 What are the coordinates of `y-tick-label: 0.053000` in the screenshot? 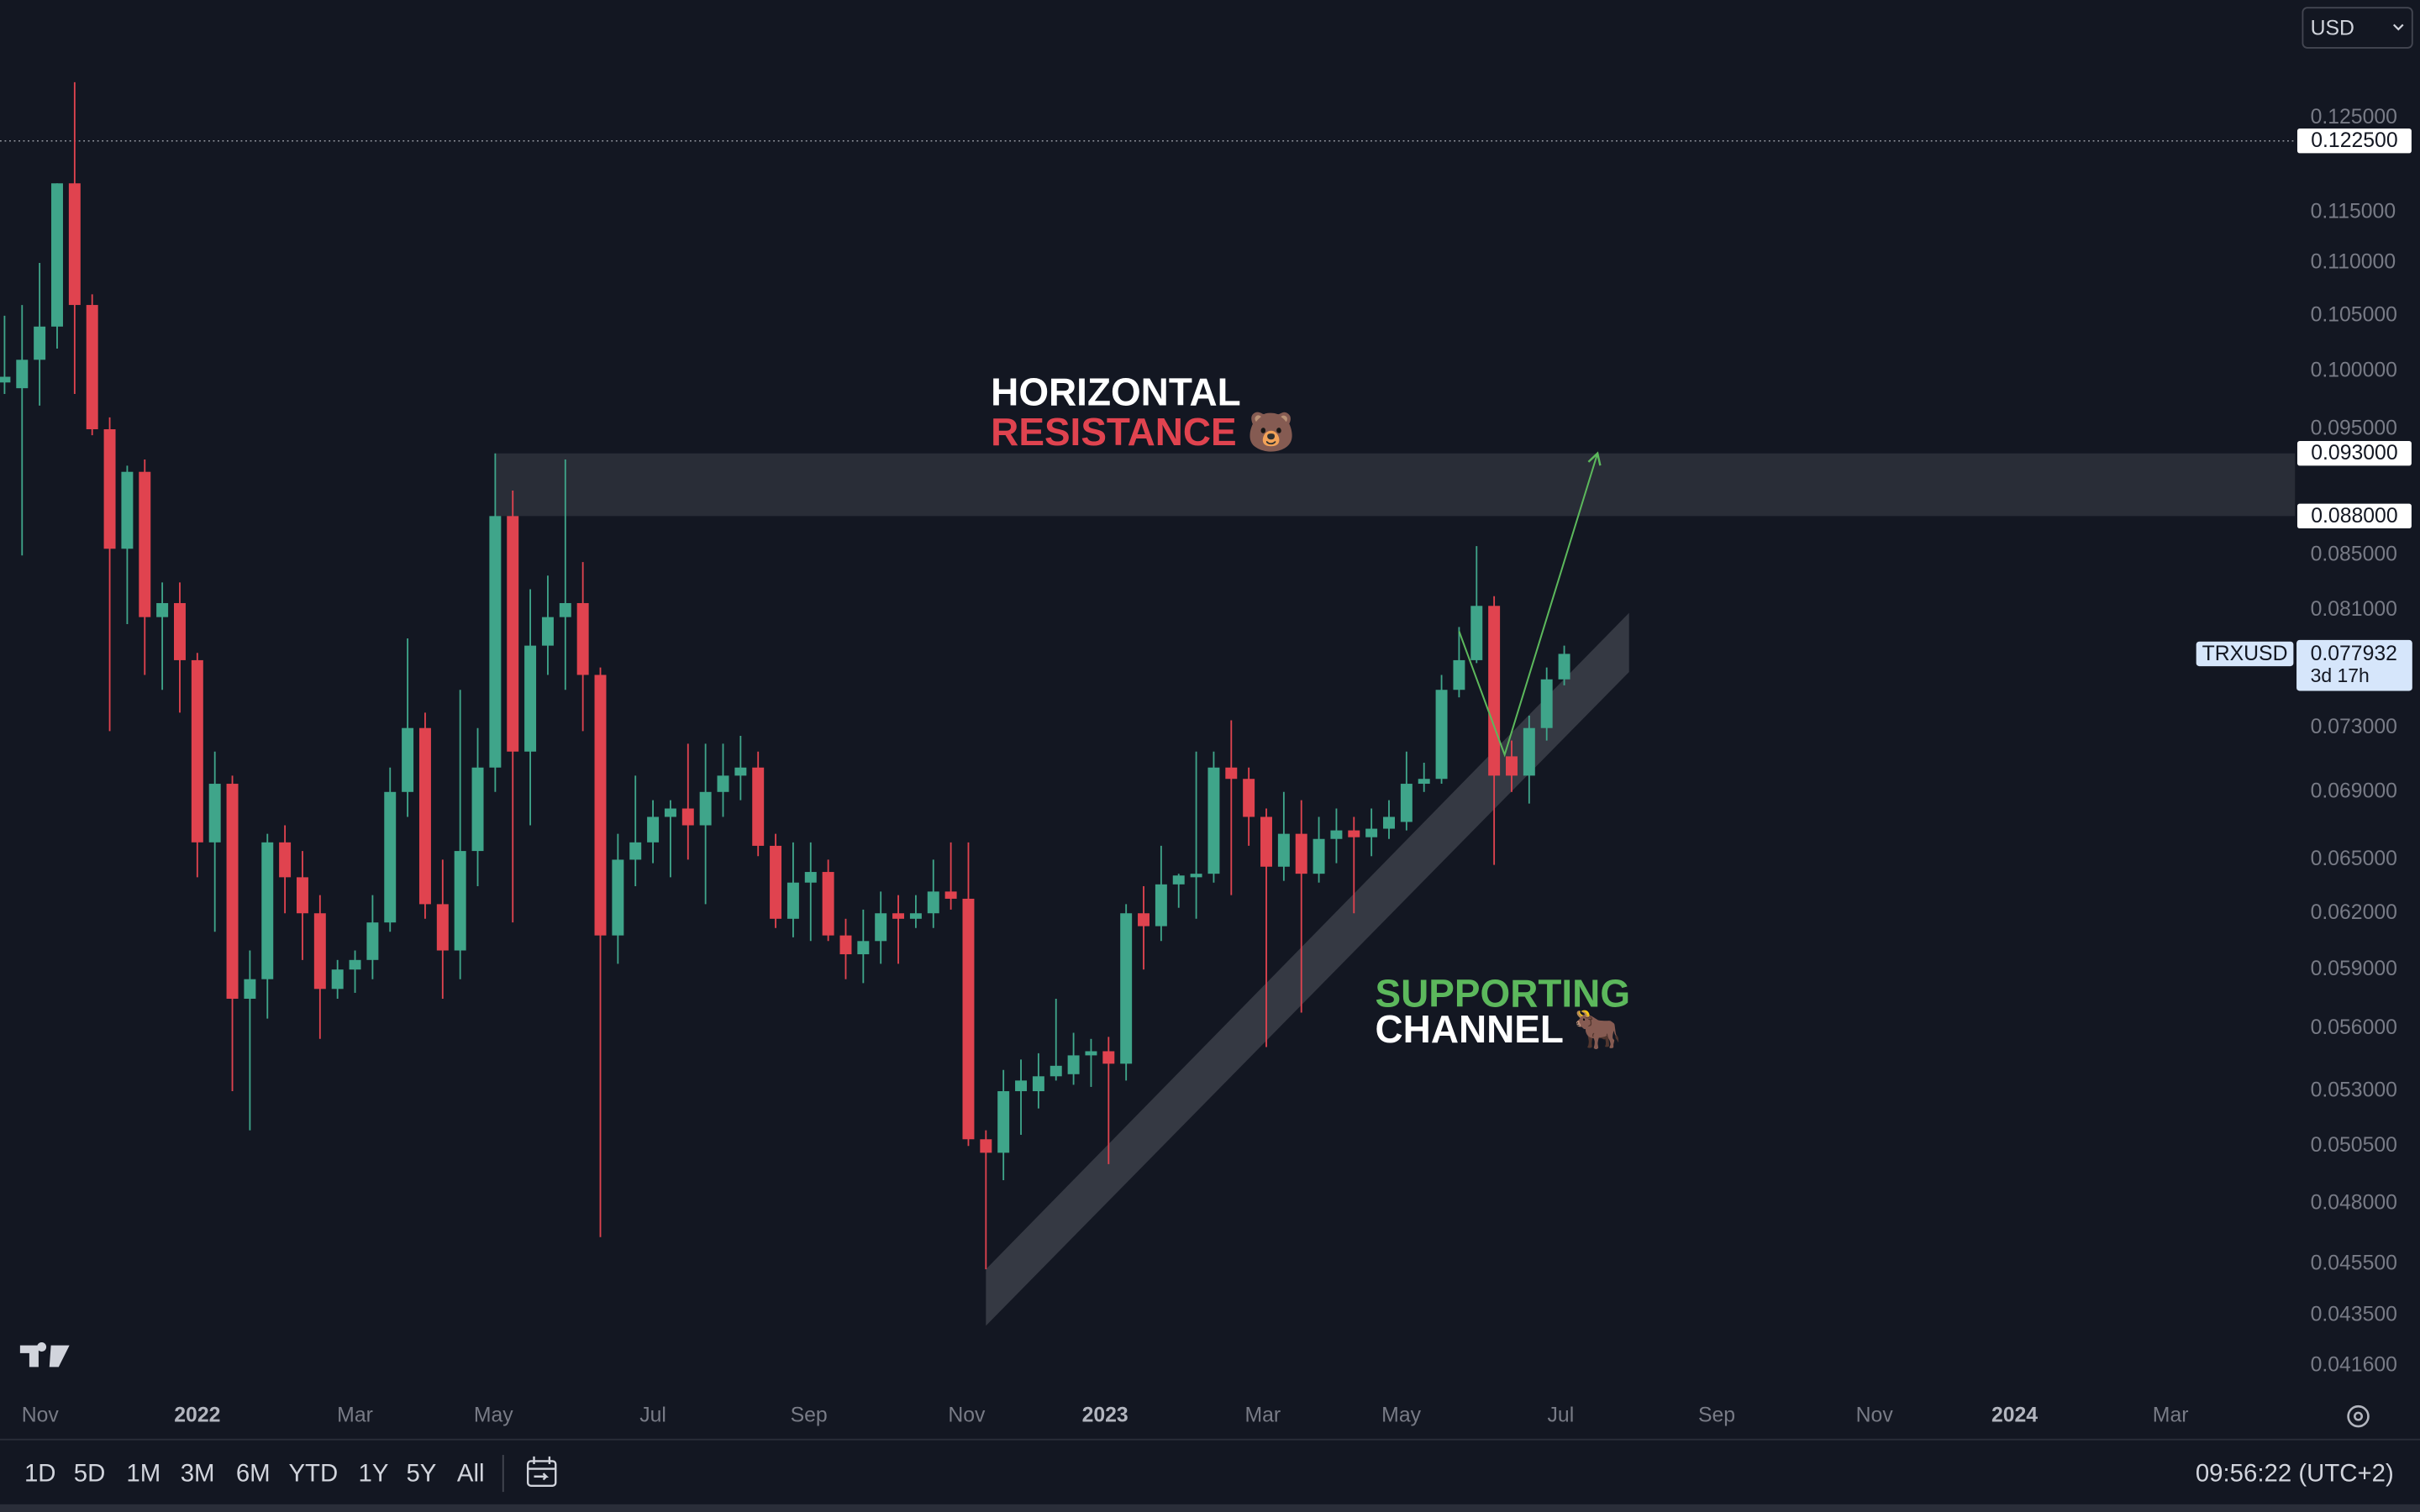 It's located at (2354, 1090).